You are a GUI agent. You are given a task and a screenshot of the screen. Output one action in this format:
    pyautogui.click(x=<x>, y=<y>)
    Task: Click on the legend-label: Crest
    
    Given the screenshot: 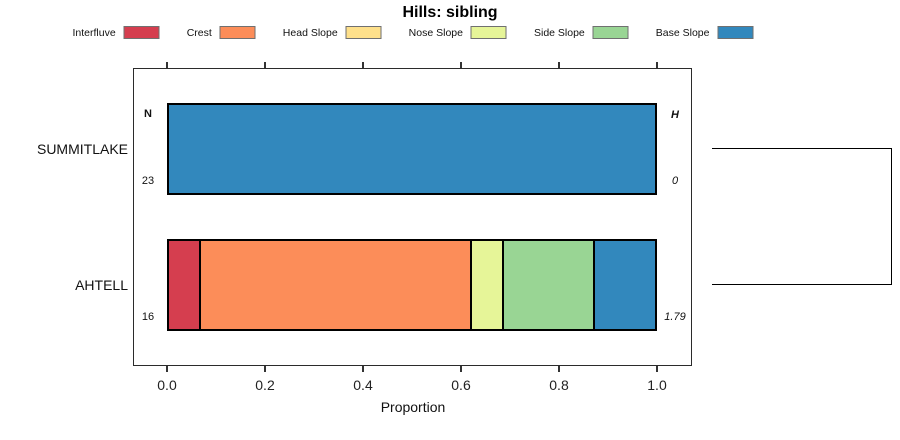 What is the action you would take?
    pyautogui.click(x=199, y=32)
    